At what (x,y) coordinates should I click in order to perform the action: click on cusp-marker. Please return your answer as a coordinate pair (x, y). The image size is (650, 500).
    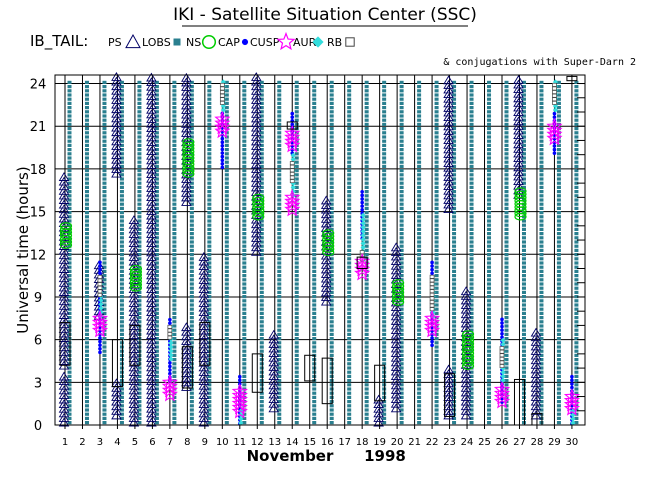
    Looking at the image, I should click on (100, 329).